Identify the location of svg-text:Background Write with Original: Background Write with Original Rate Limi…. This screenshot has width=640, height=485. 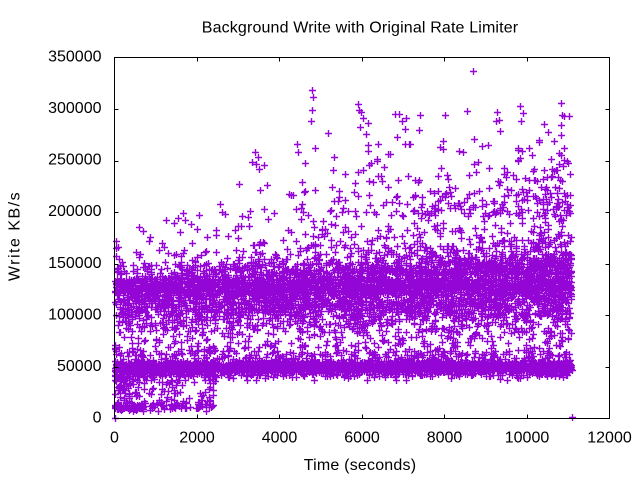
(360, 28).